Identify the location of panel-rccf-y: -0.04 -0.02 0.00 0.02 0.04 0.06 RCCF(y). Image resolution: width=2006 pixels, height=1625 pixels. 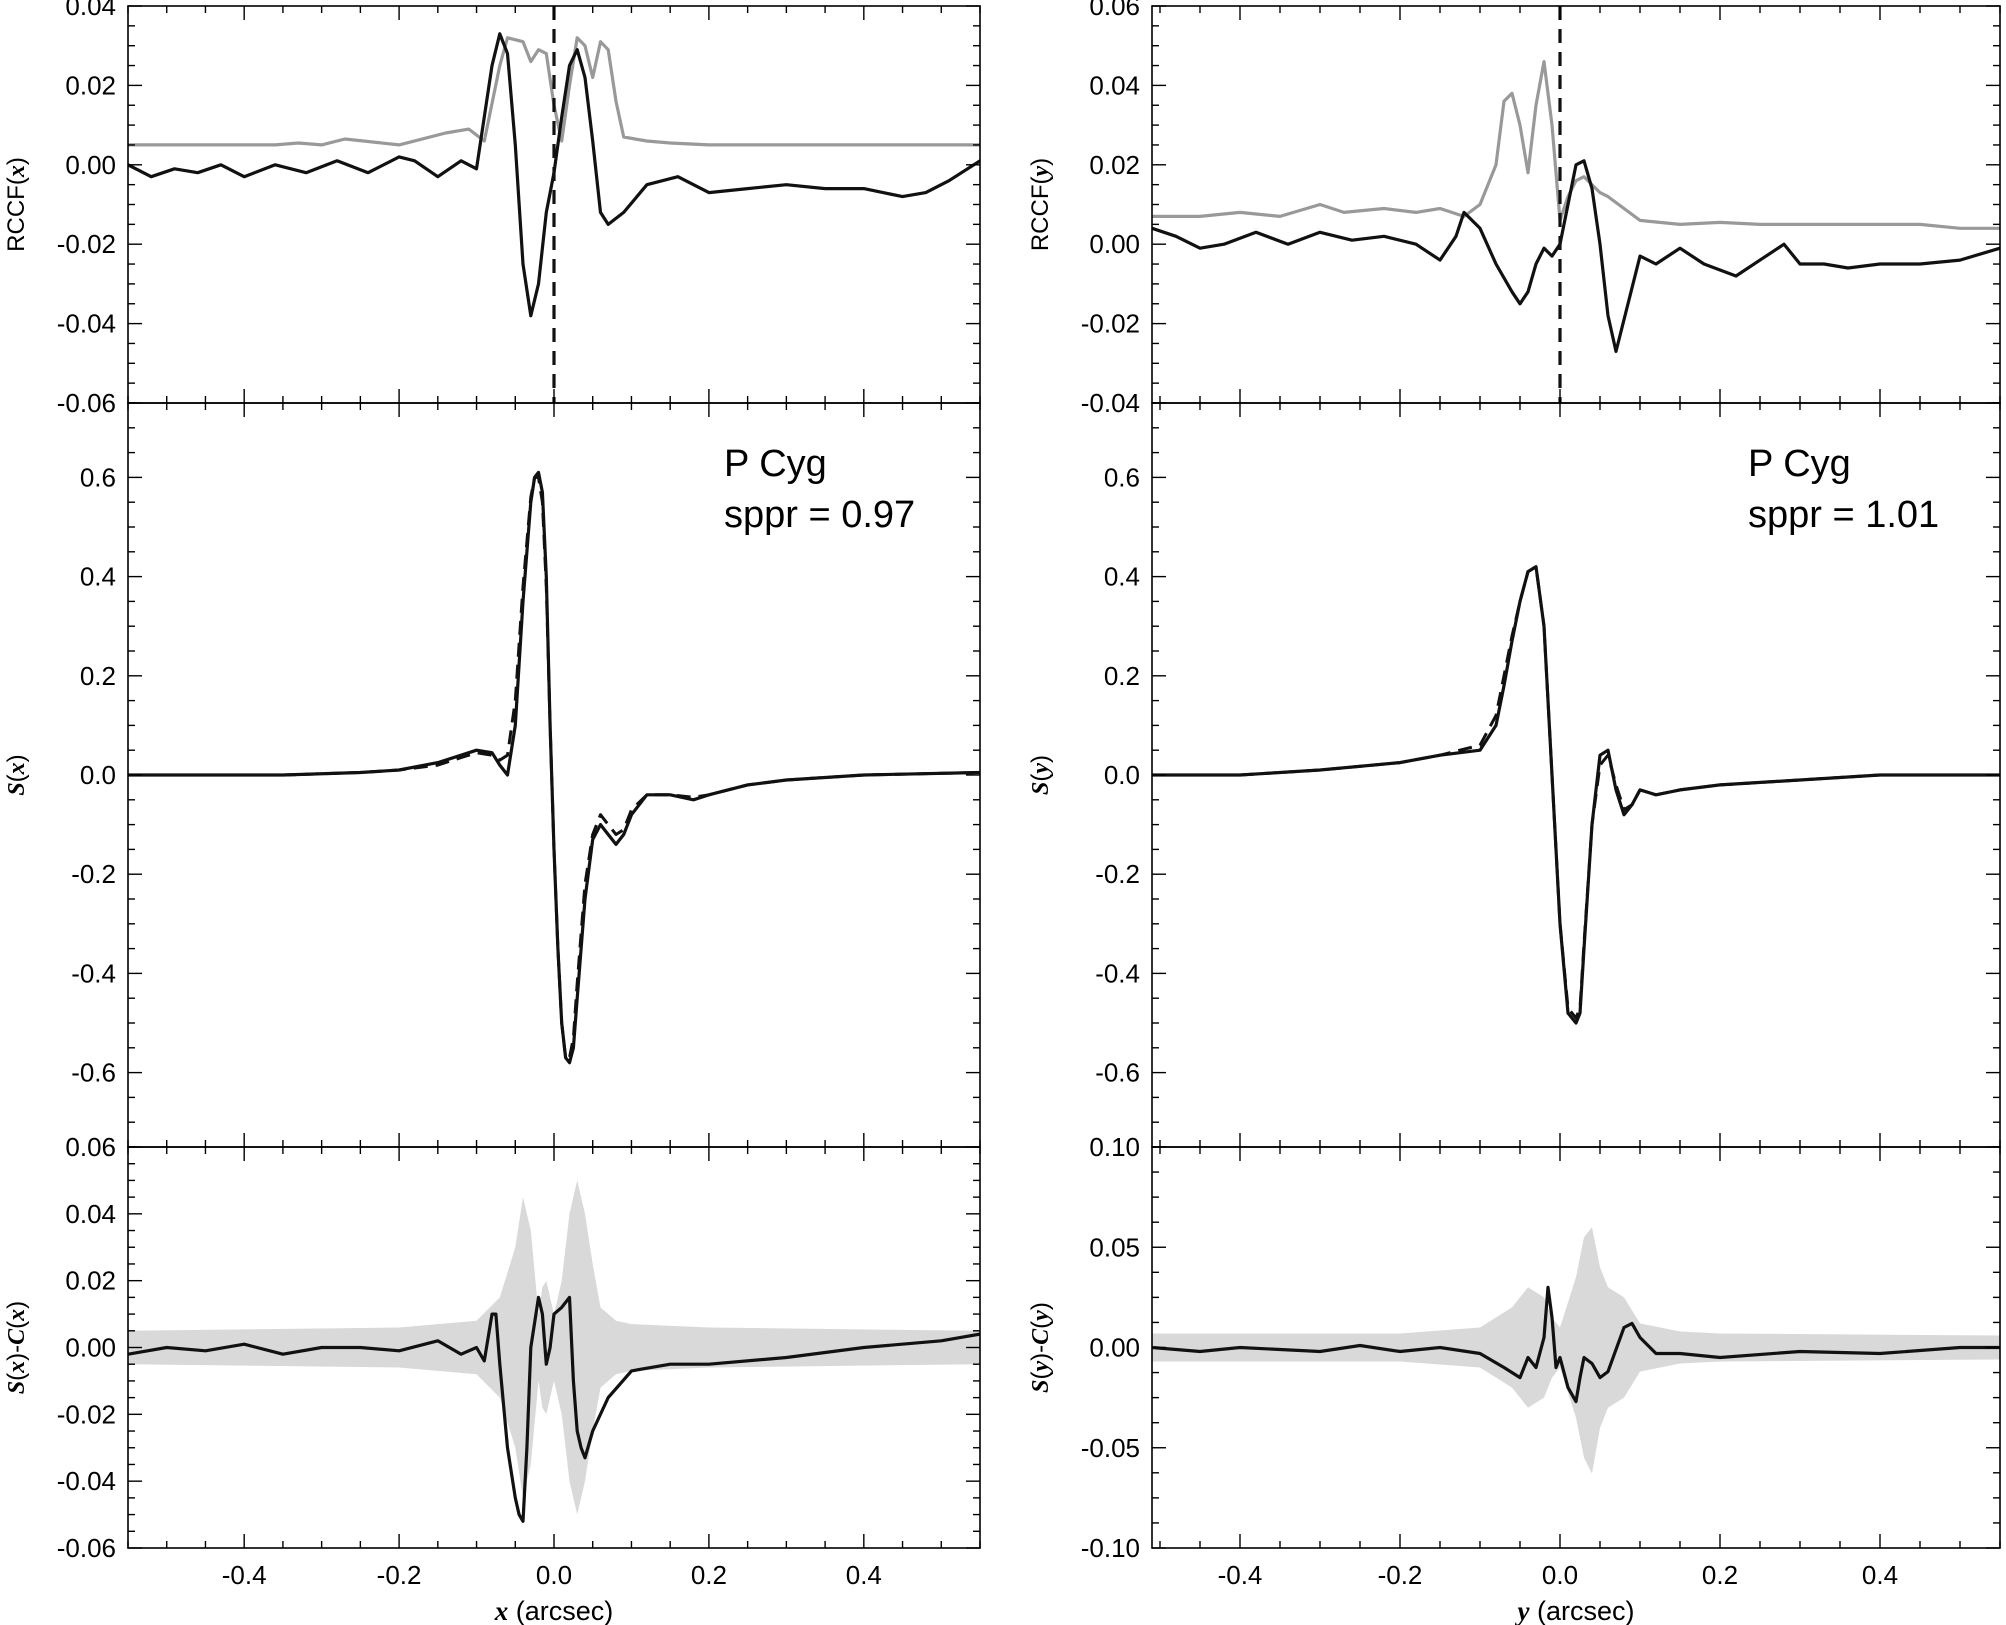
(1514, 209).